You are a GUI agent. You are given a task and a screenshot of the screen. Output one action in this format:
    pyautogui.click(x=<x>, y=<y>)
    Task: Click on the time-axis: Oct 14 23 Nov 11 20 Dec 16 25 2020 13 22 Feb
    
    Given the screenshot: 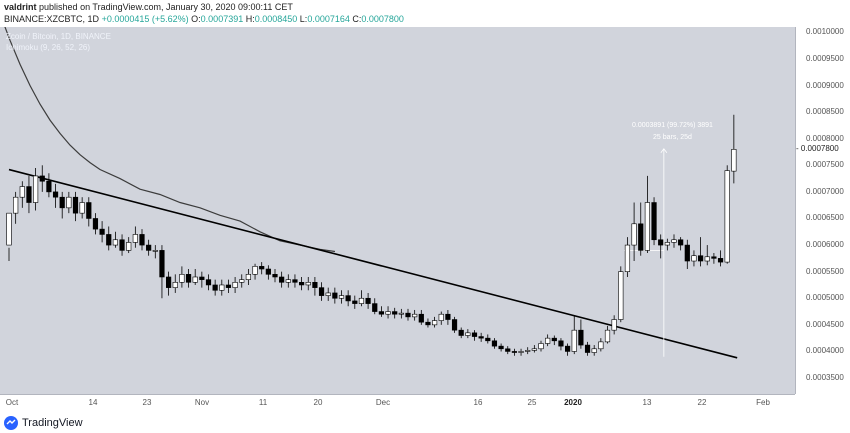 What is the action you would take?
    pyautogui.click(x=397, y=403)
    